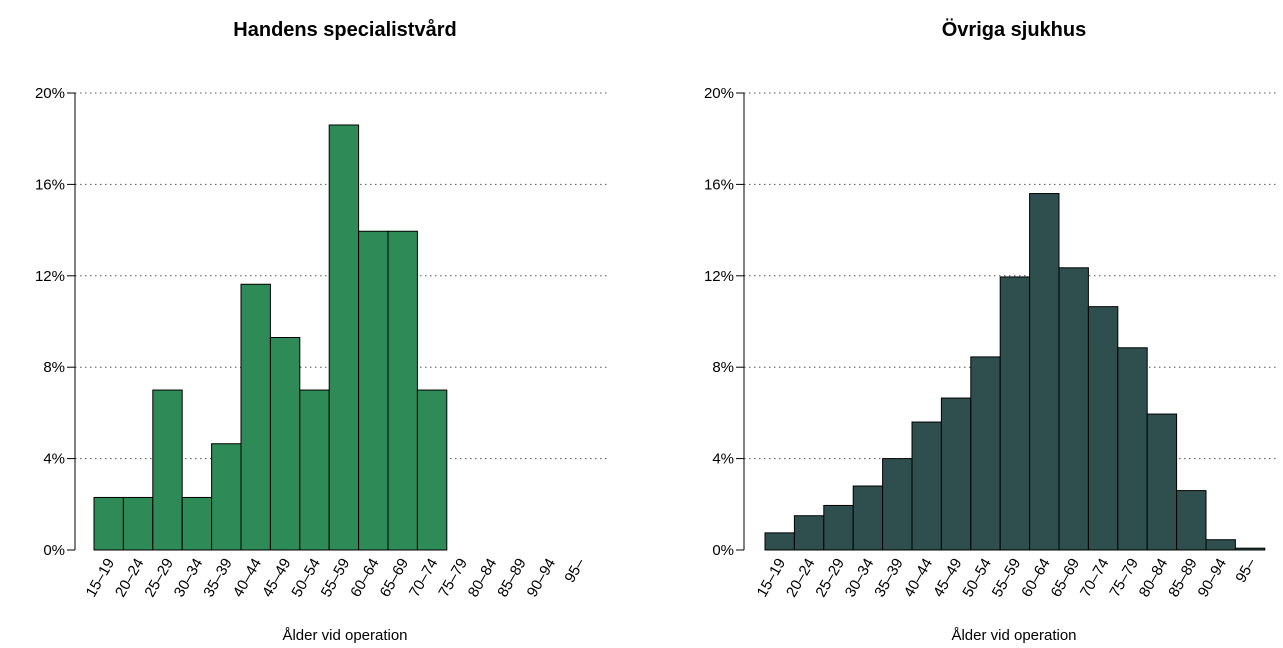  I want to click on chart-title: Handens specialistvård, so click(344, 29).